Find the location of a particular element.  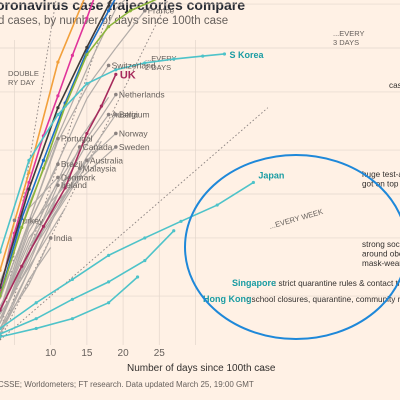

guide-label: 2 DAYS is located at coordinates (158, 67).